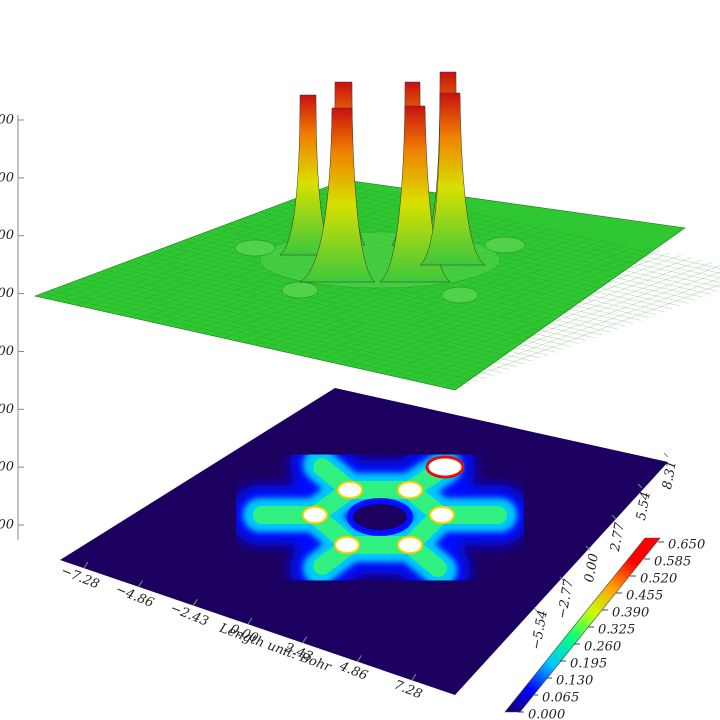  I want to click on colorbar-tick-label: 0.130, so click(574, 681).